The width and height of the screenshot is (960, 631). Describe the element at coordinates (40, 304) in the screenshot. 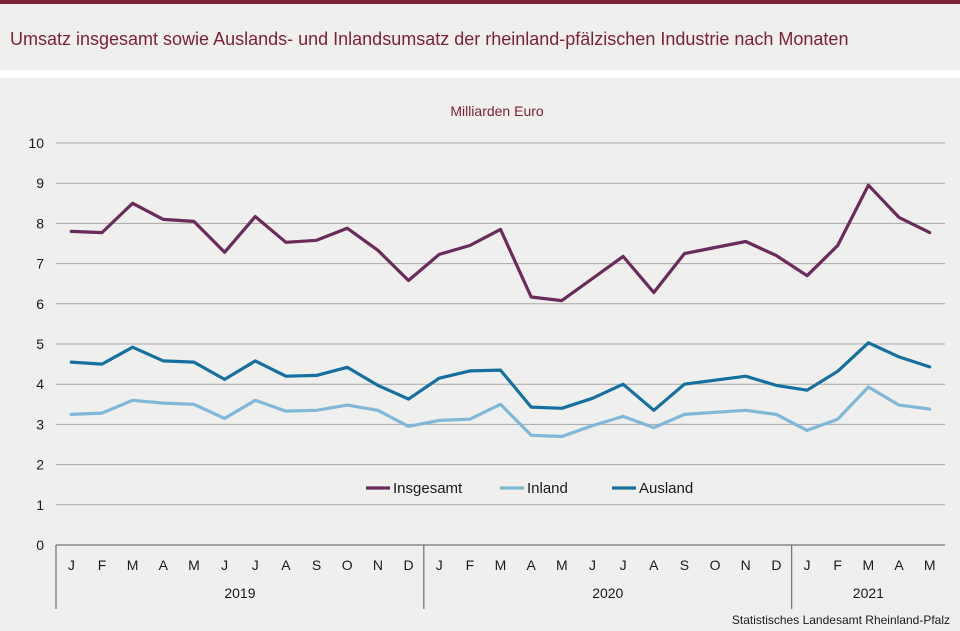

I see `y-tick-label: 6` at that location.